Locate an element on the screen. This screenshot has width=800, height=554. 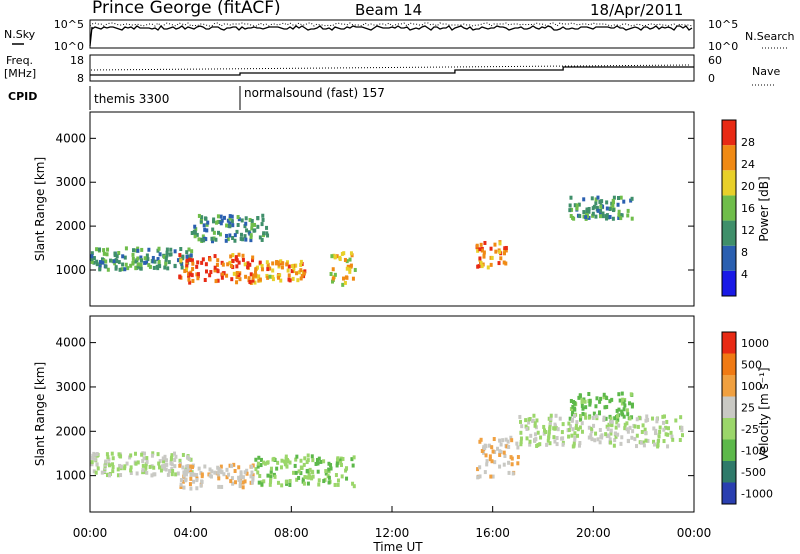
nsky-frame is located at coordinates (392, 34).